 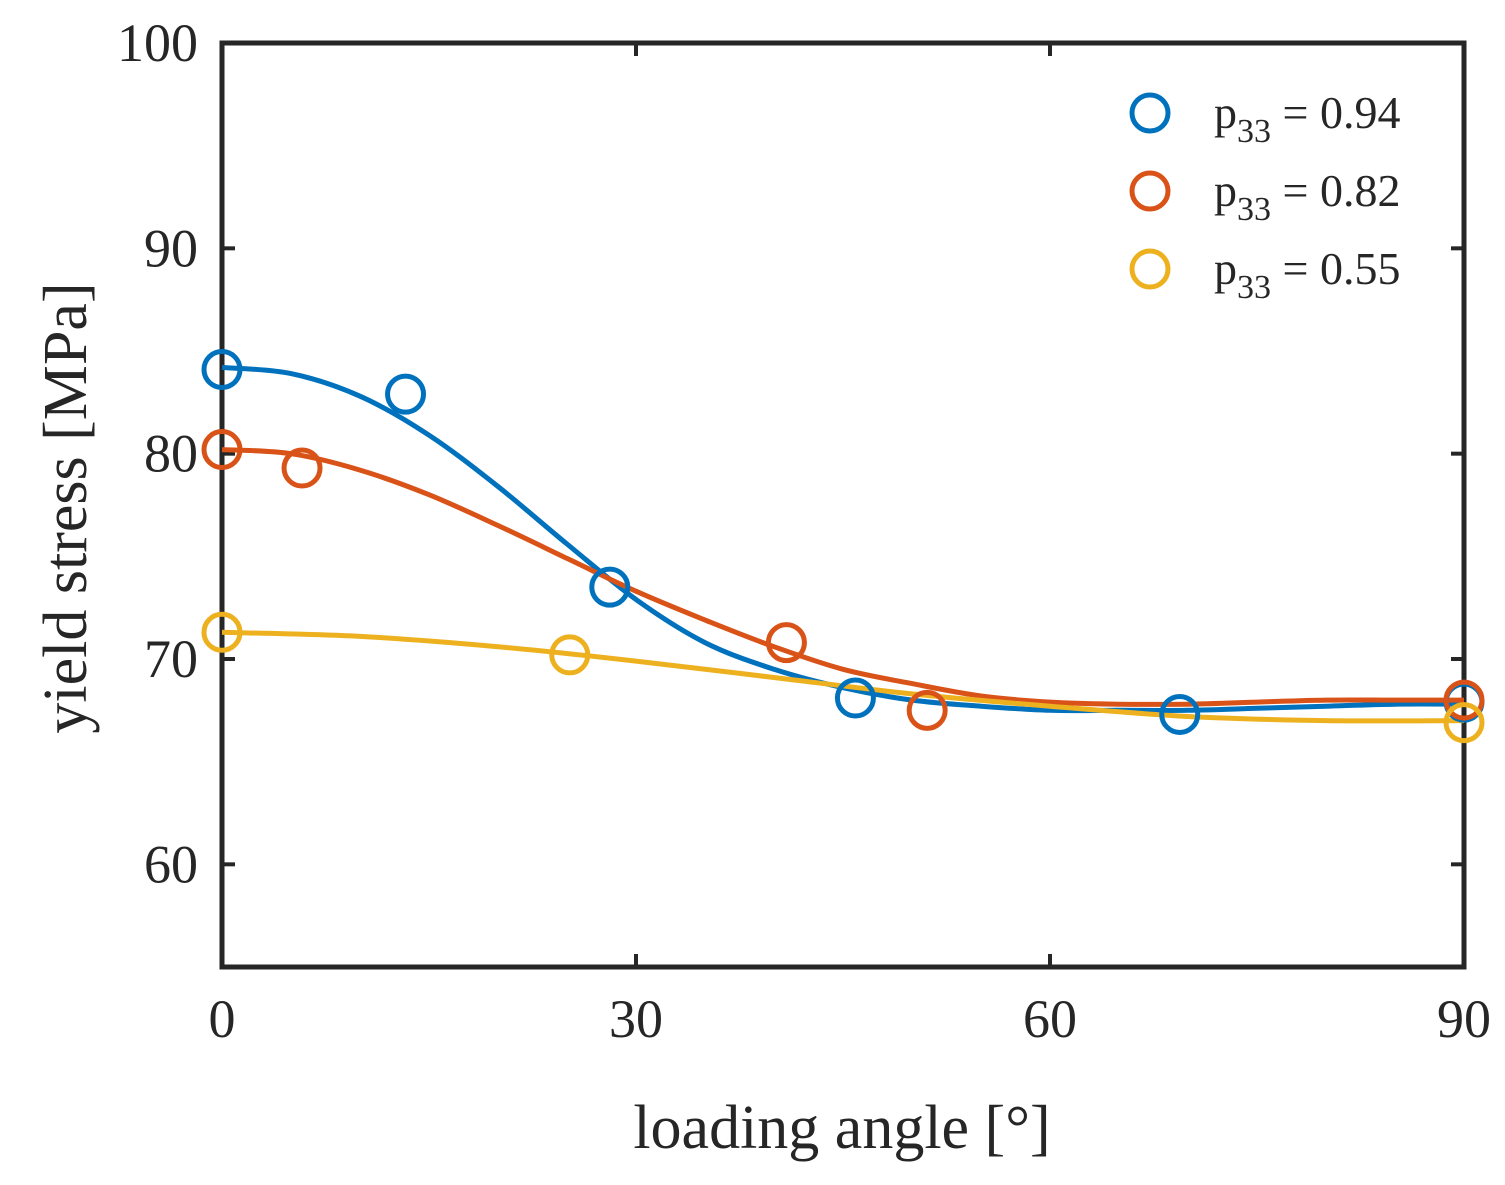 I want to click on x-tick-label: 30, so click(x=636, y=1019).